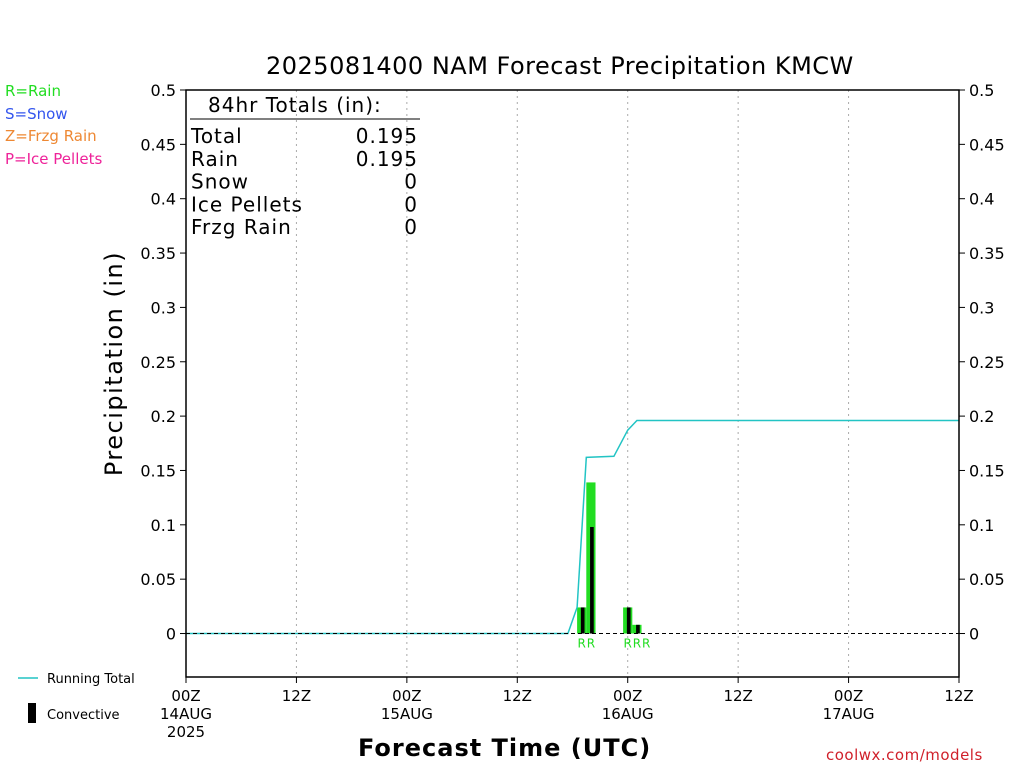 The image size is (1024, 768). I want to click on y-tick-label-left-5: 0.25, so click(158, 362).